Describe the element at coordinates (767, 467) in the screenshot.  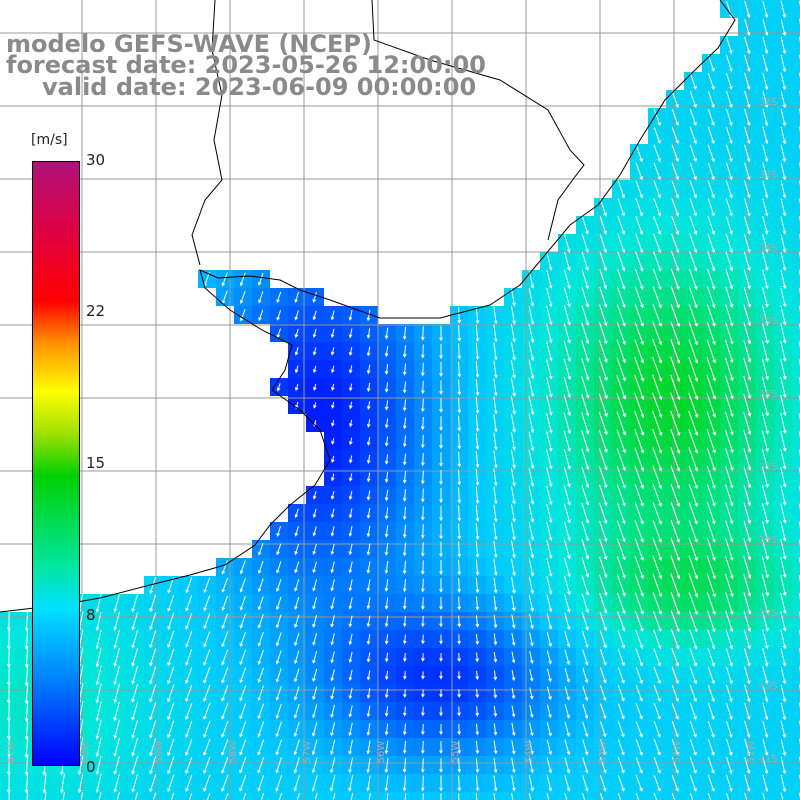
I see `lat-label: 37S` at that location.